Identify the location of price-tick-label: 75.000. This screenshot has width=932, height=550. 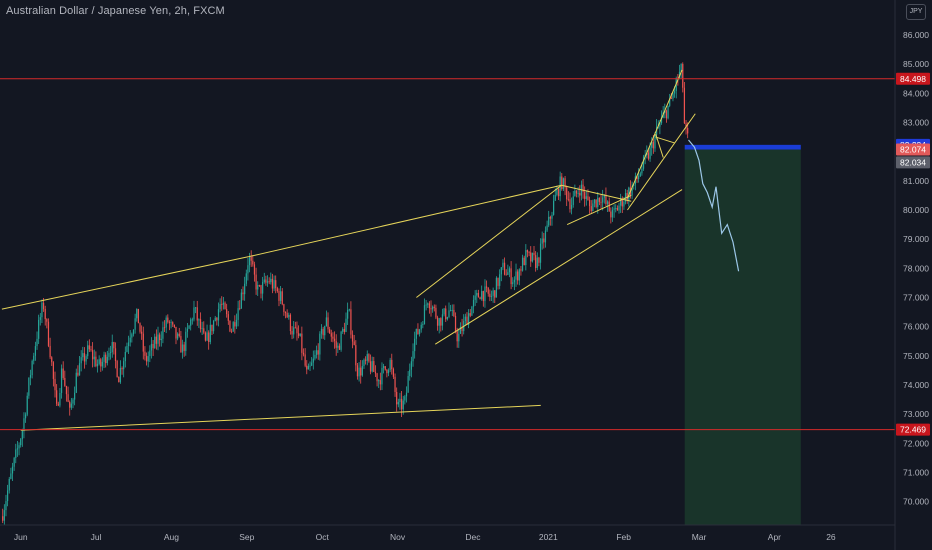
(916, 356).